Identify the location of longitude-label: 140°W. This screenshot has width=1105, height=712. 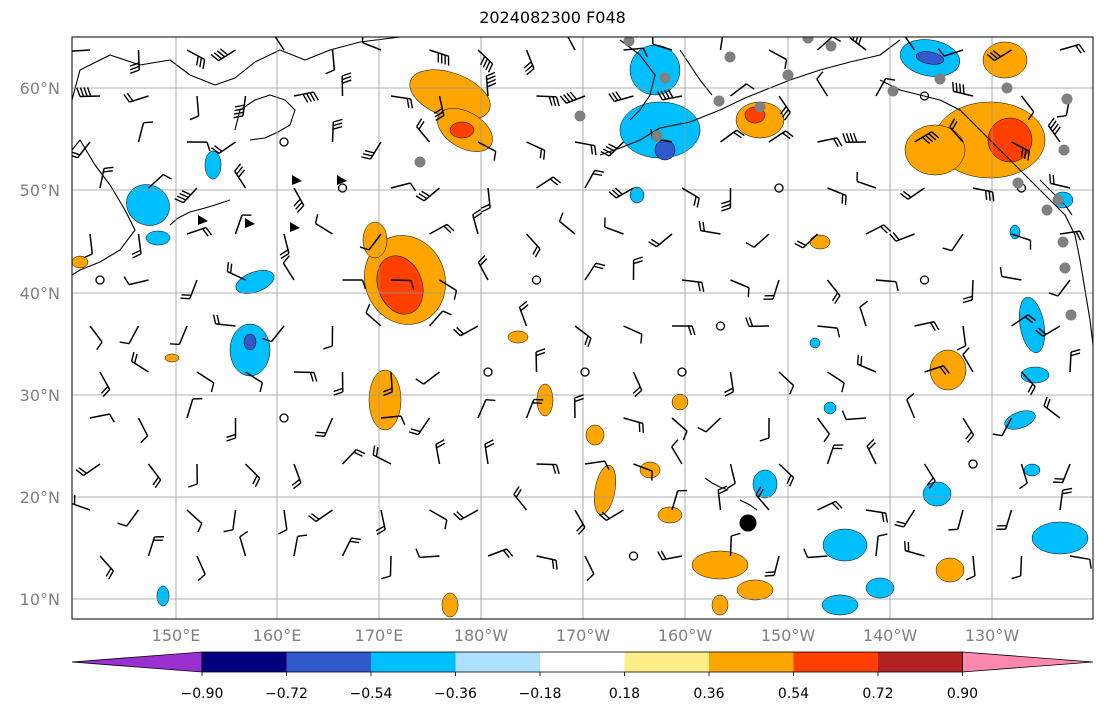
(890, 635).